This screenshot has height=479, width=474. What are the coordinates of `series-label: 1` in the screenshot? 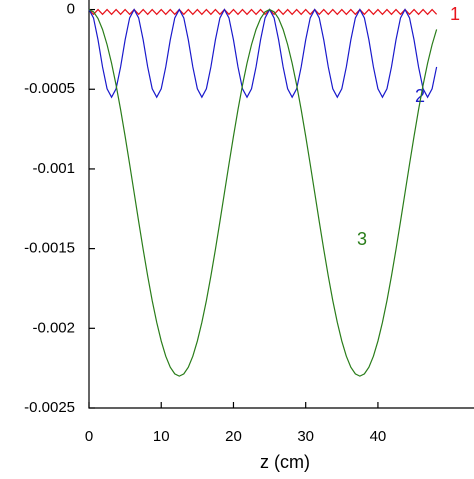 It's located at (455, 14).